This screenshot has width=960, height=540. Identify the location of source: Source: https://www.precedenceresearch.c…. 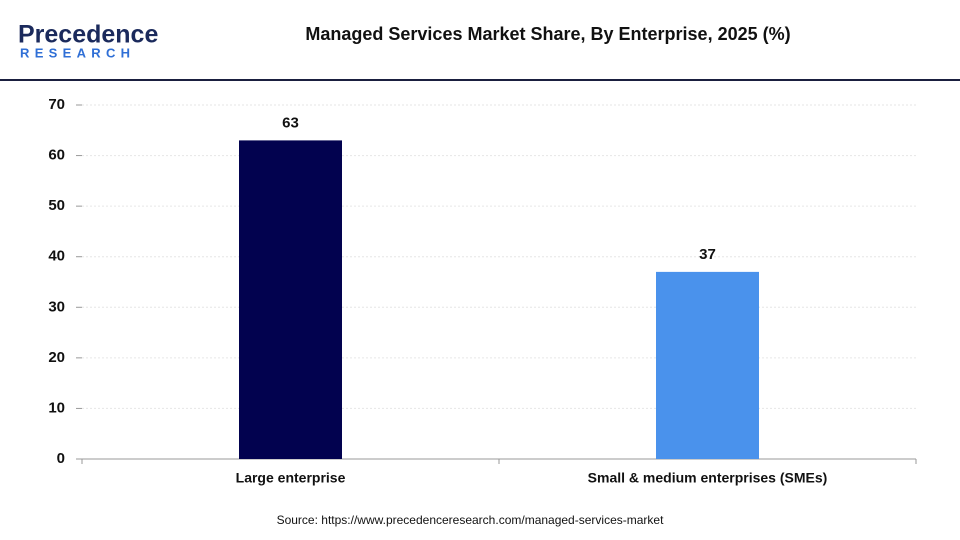
(470, 520).